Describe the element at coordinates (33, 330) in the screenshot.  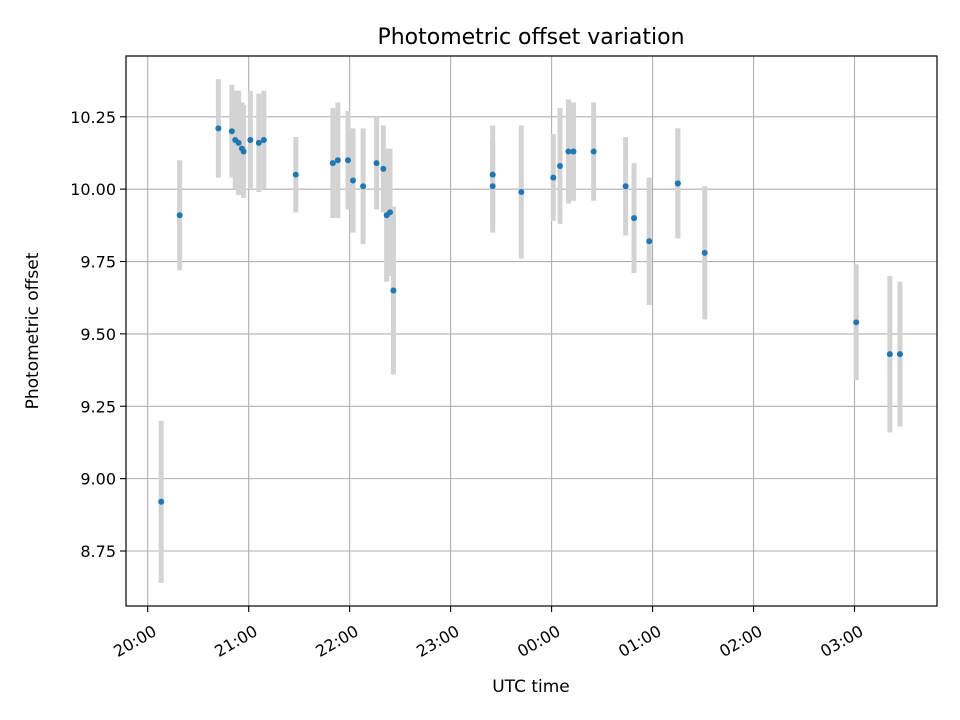
I see `y-axis-label: Photometric offset` at that location.